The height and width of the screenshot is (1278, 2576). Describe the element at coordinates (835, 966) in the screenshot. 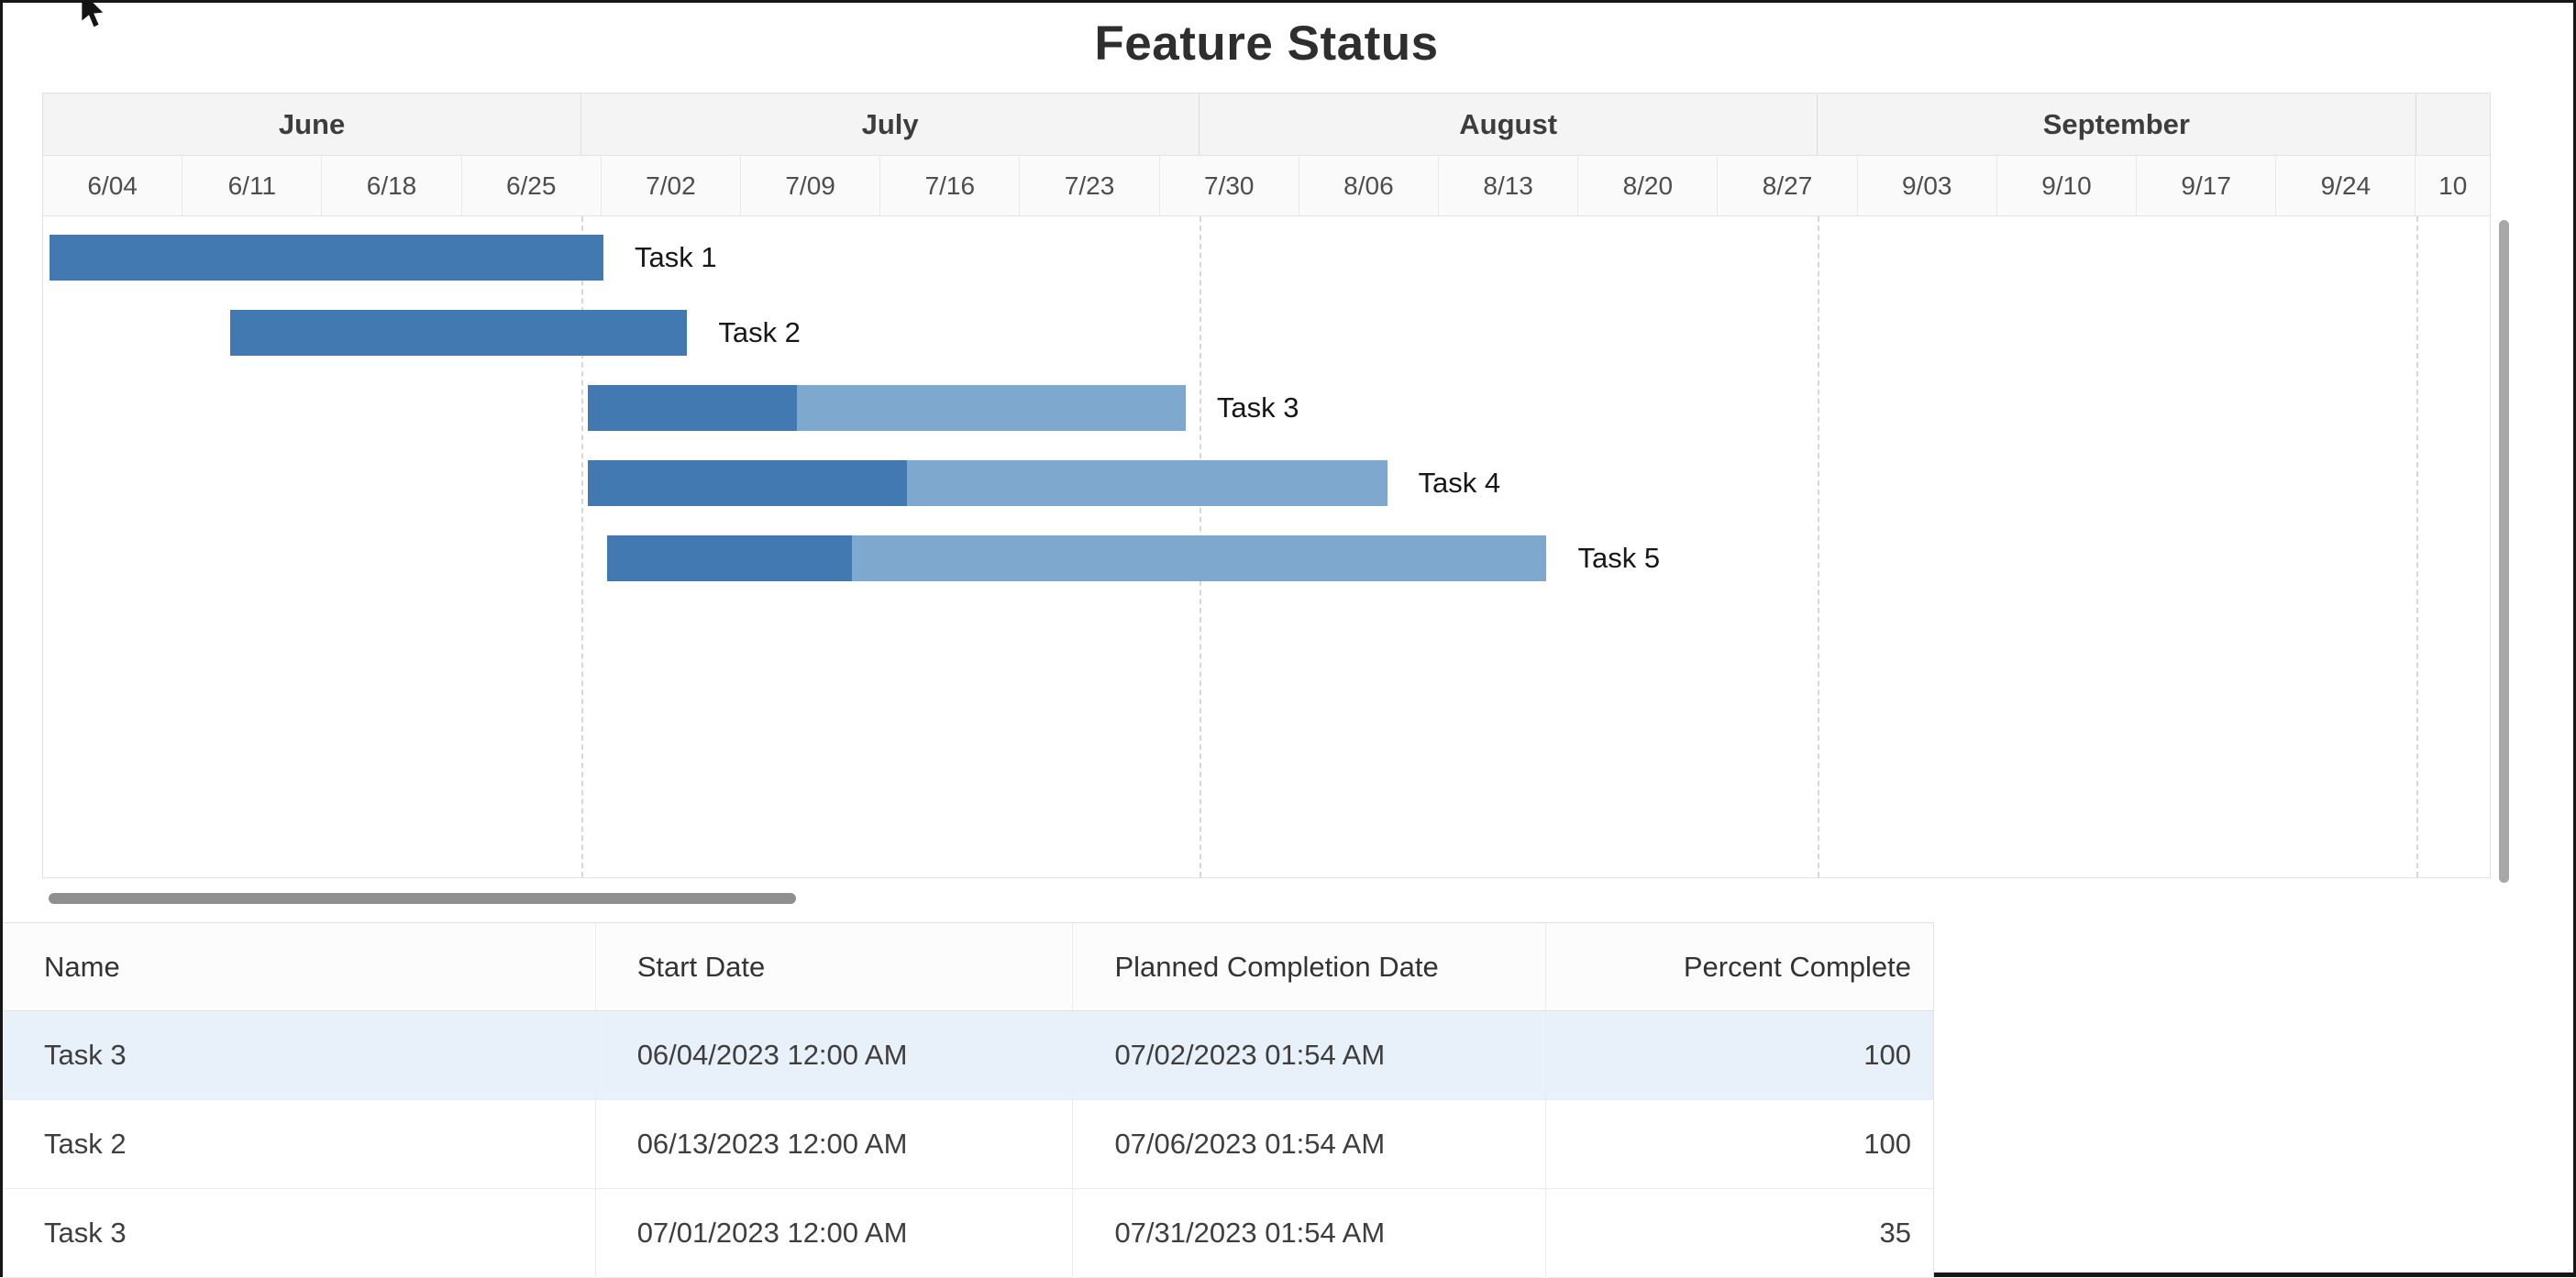

I see `column-header: Start Date` at that location.